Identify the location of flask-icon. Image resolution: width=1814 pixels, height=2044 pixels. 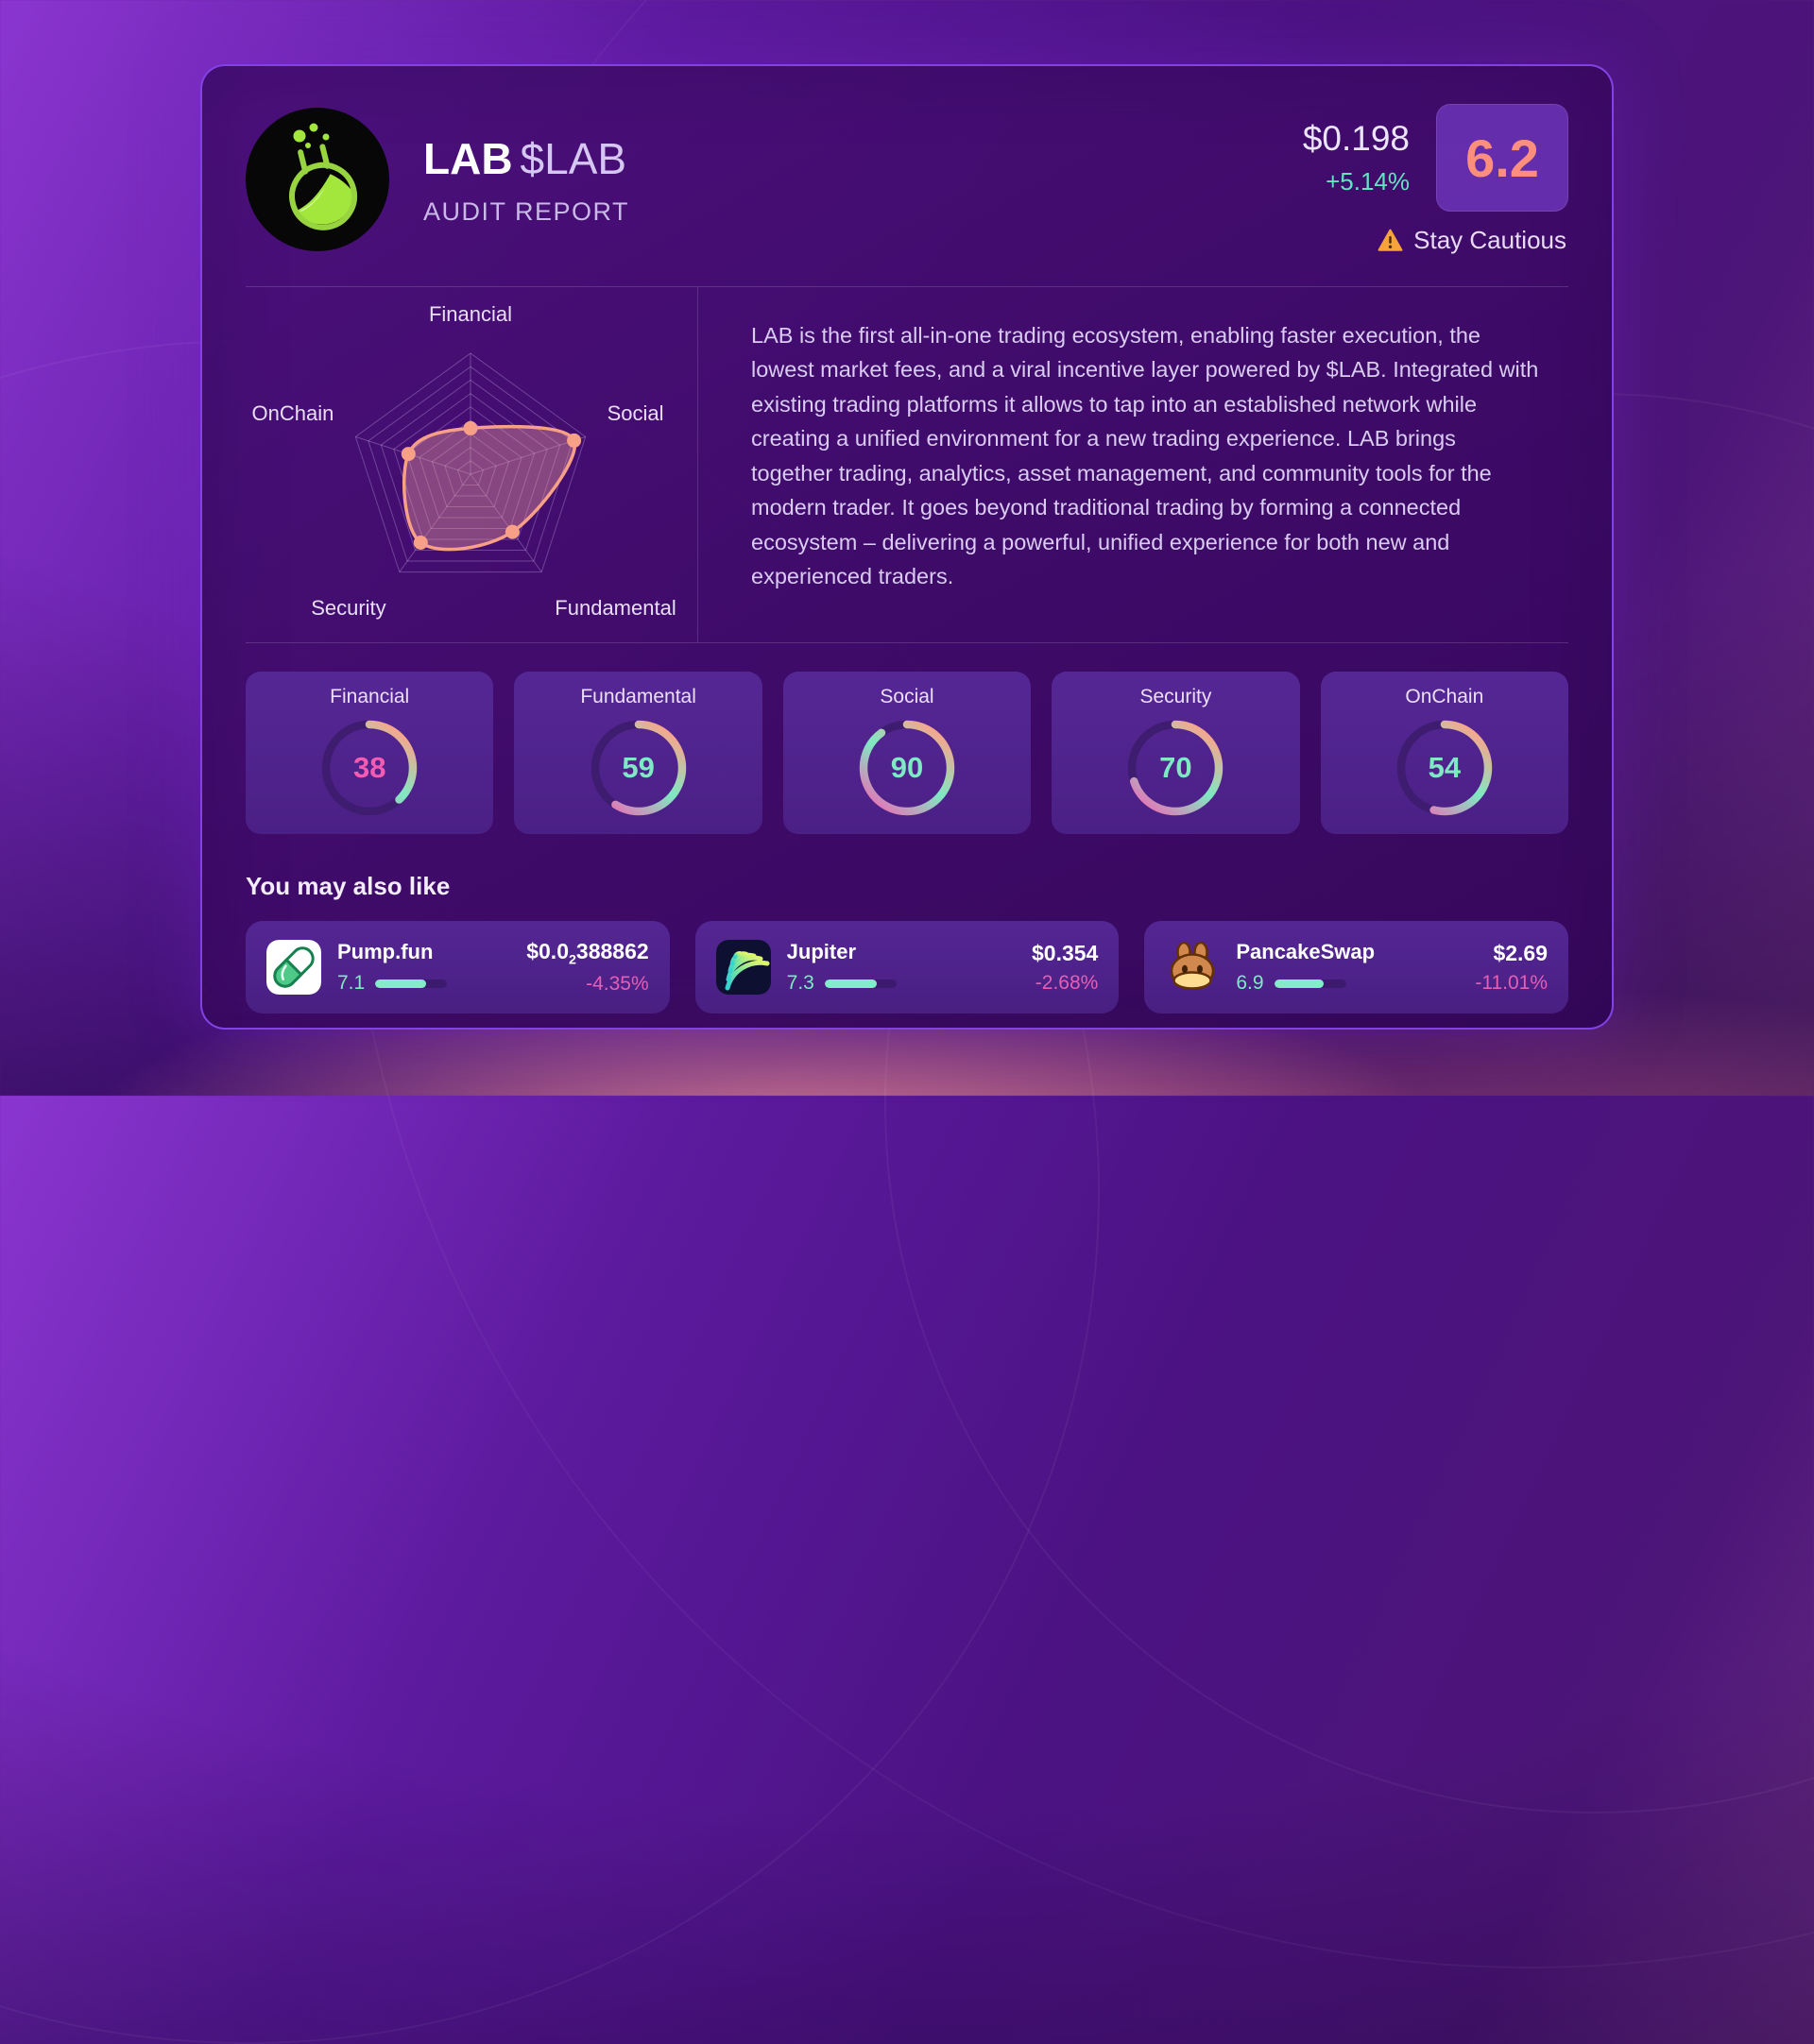
(318, 179).